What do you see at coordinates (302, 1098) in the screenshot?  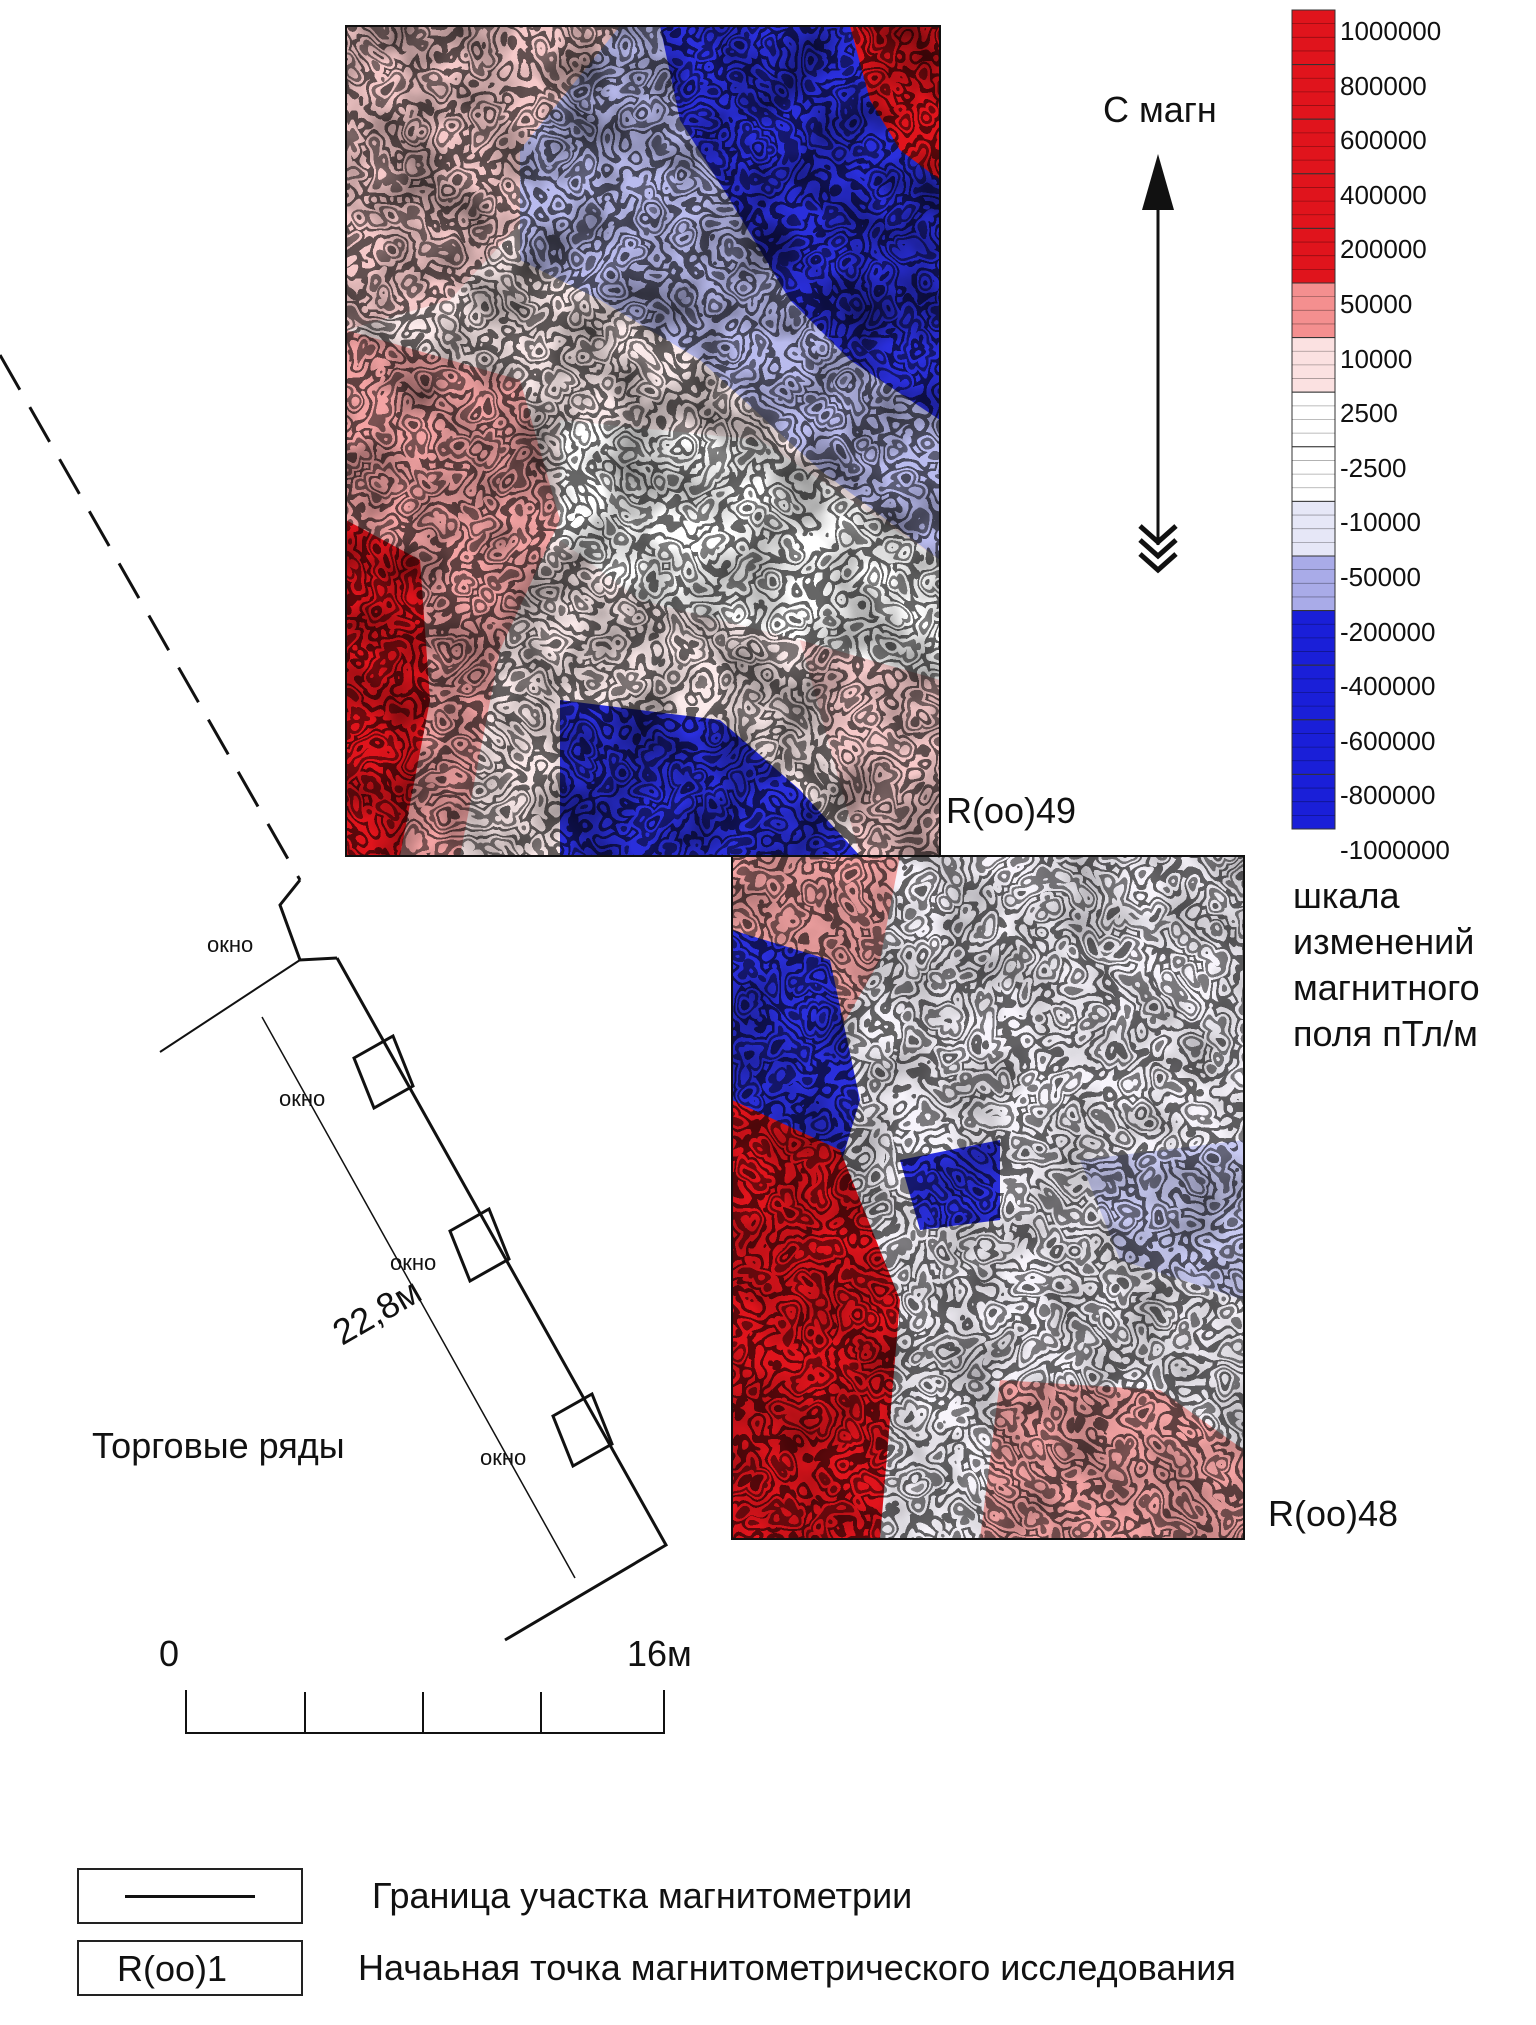 I see `window-label-2: окно` at bounding box center [302, 1098].